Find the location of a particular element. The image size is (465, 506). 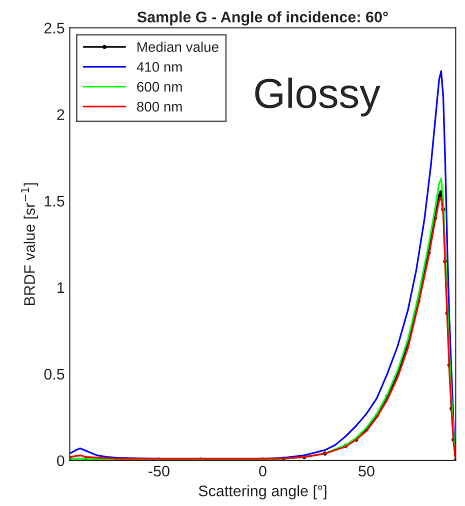

y-tick-label: 2 is located at coordinates (60, 114).